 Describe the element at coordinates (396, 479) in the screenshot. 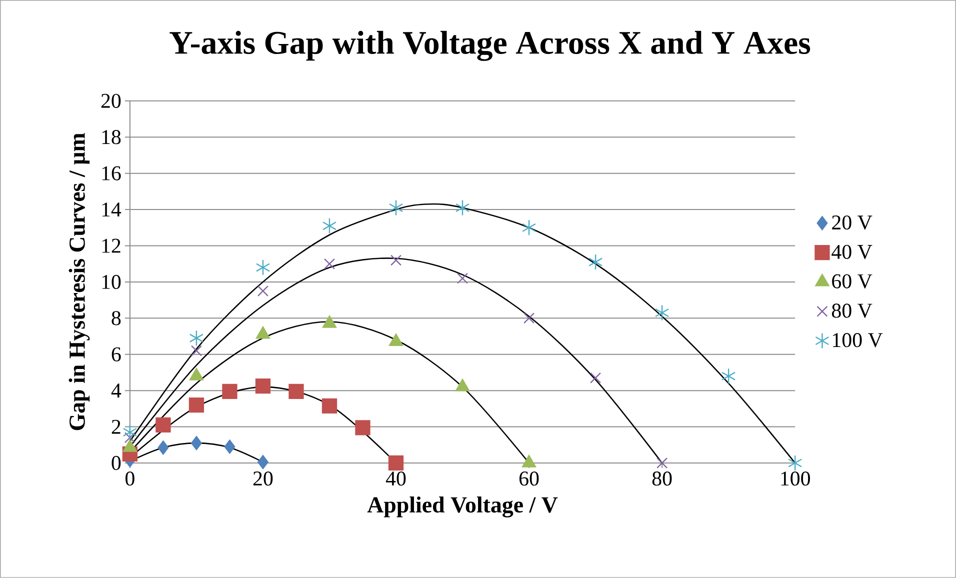

I see `x-tick-label: 40` at that location.